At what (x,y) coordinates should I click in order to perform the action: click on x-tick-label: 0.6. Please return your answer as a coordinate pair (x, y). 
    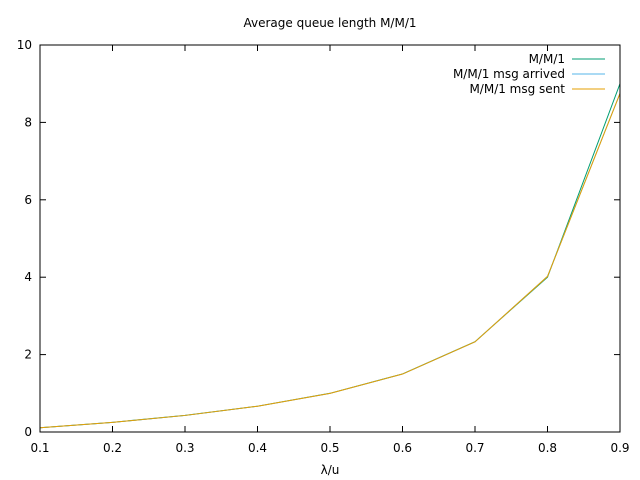
    Looking at the image, I should click on (402, 448).